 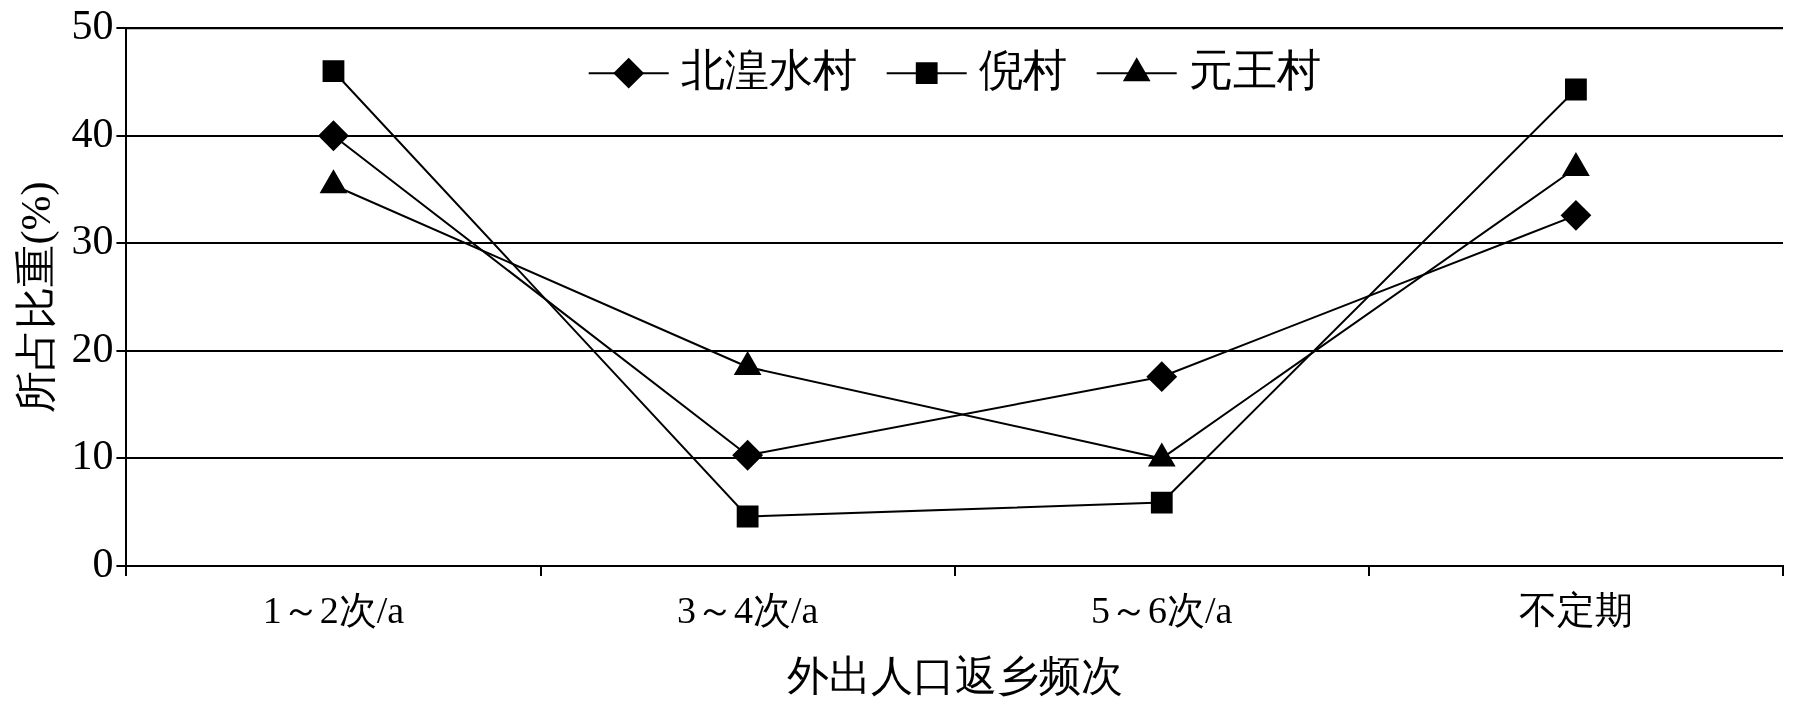 What do you see at coordinates (1162, 609) in the screenshot?
I see `x-tick-label: 5～6次/a` at bounding box center [1162, 609].